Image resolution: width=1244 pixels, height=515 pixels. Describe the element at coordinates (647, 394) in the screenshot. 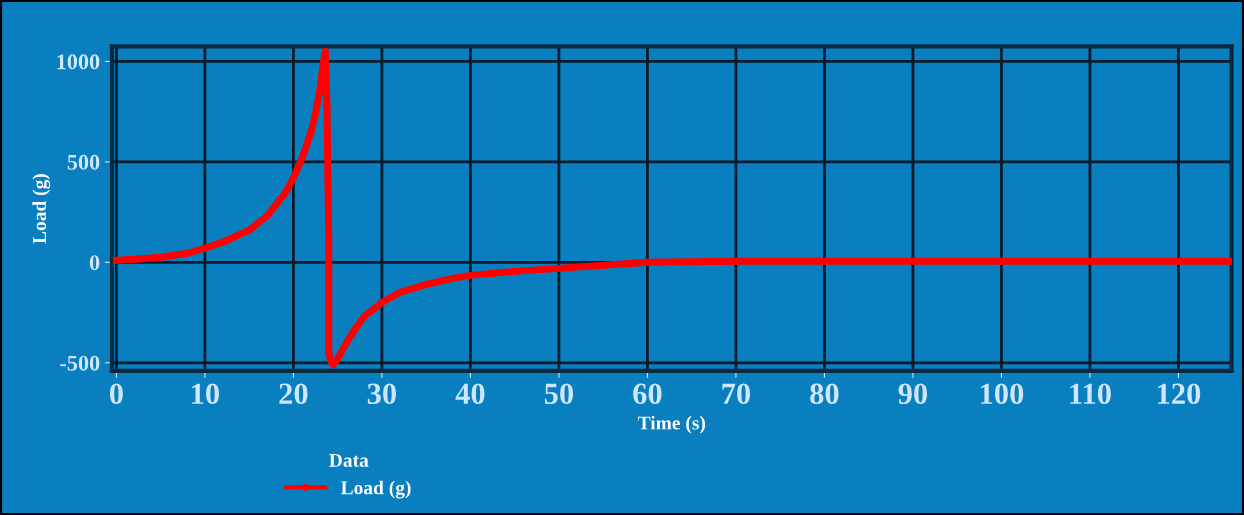

I see `x-tick-label: 60` at that location.